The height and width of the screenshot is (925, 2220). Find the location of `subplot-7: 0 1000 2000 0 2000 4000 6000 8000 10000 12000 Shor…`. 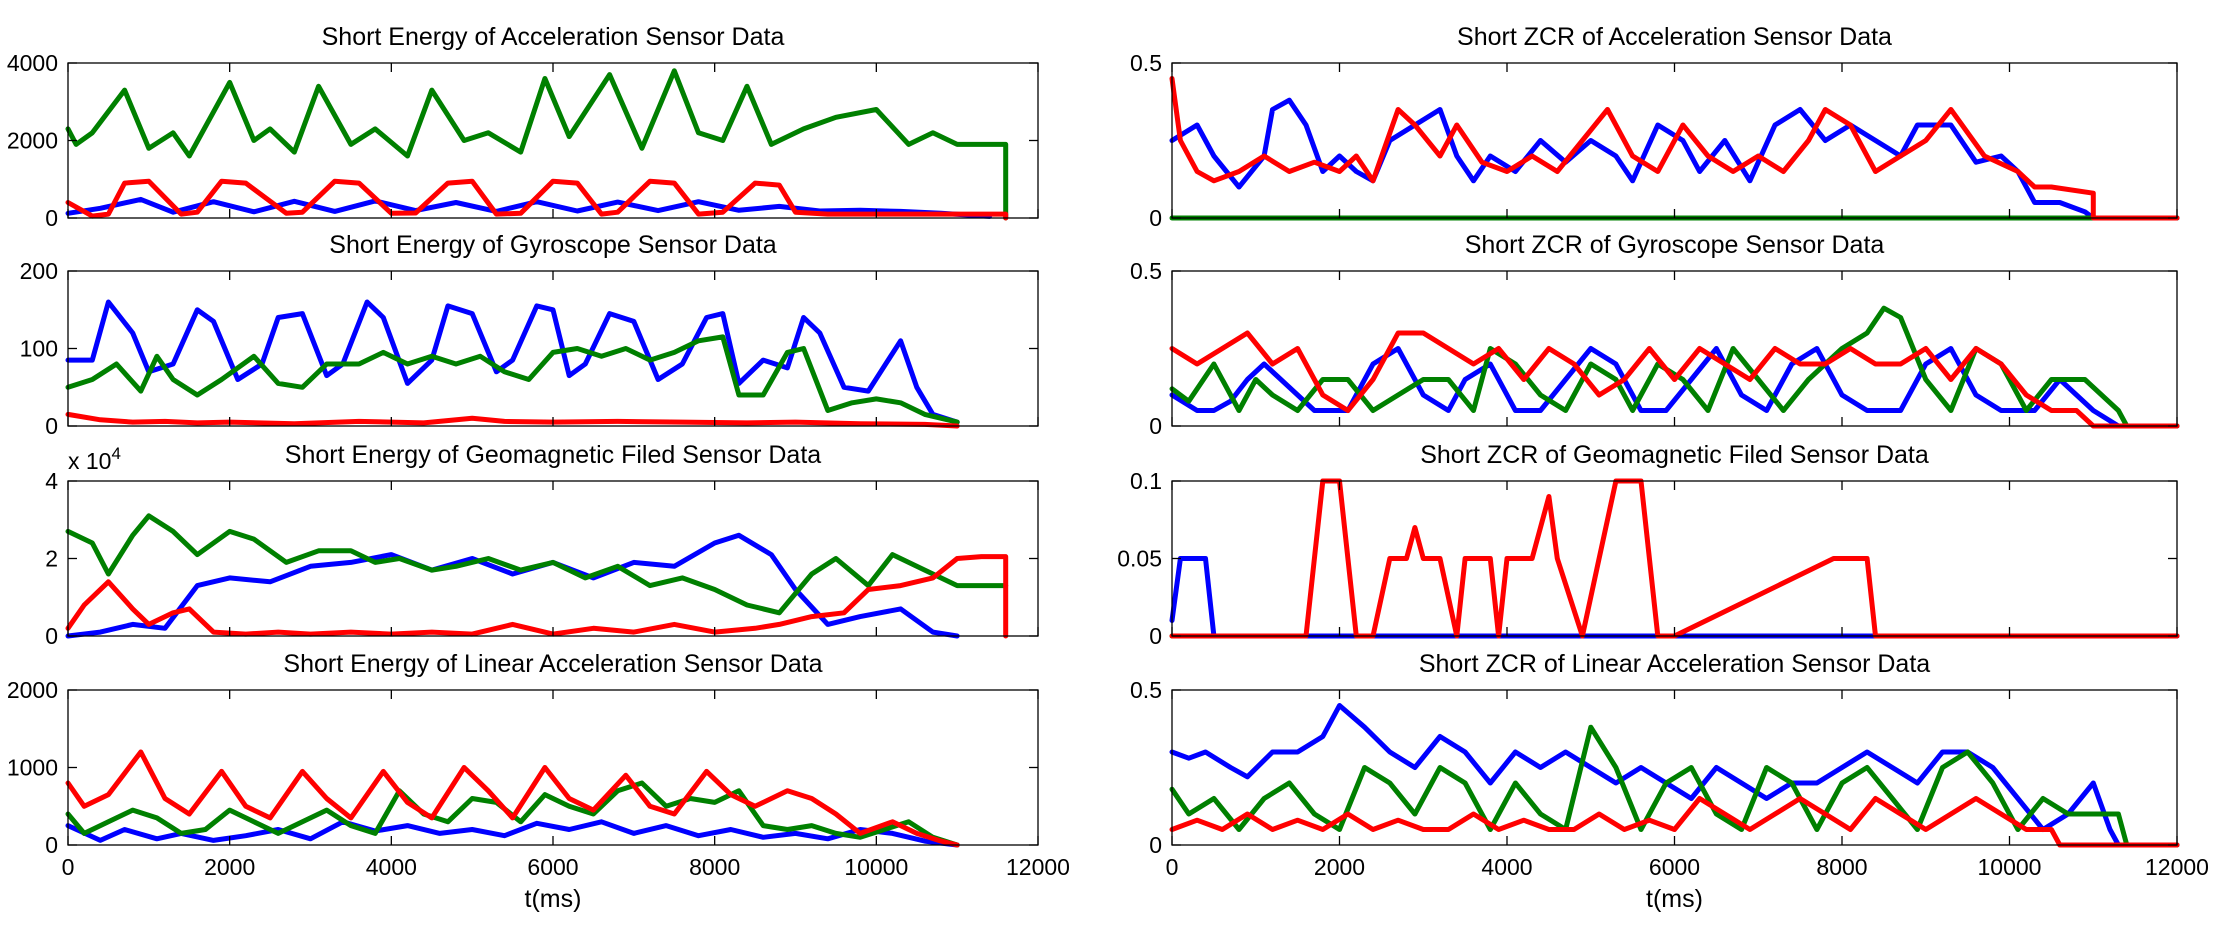

subplot-7: 0 1000 2000 0 2000 4000 6000 8000 10000 12000 Shor… is located at coordinates (538, 781).